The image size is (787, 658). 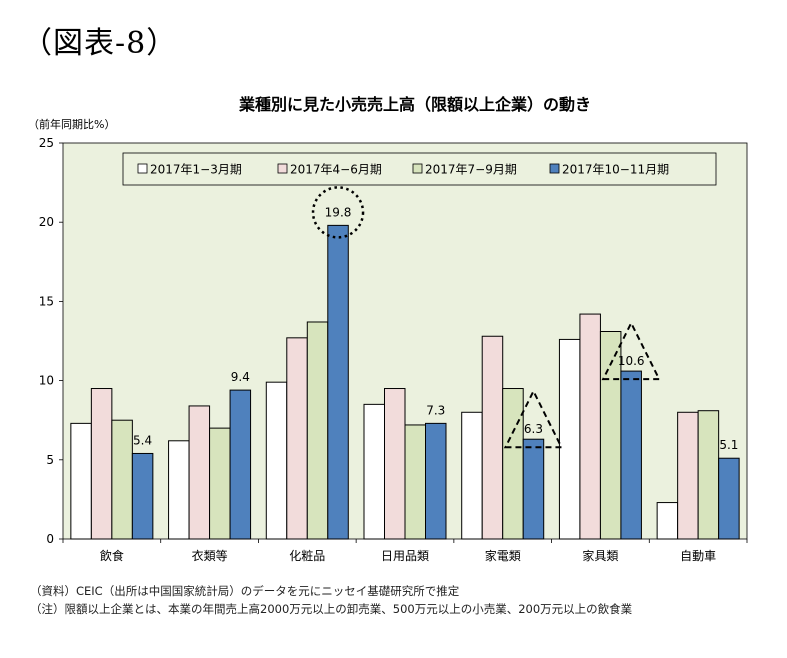 I want to click on bar-化粧品-2, so click(x=317, y=430).